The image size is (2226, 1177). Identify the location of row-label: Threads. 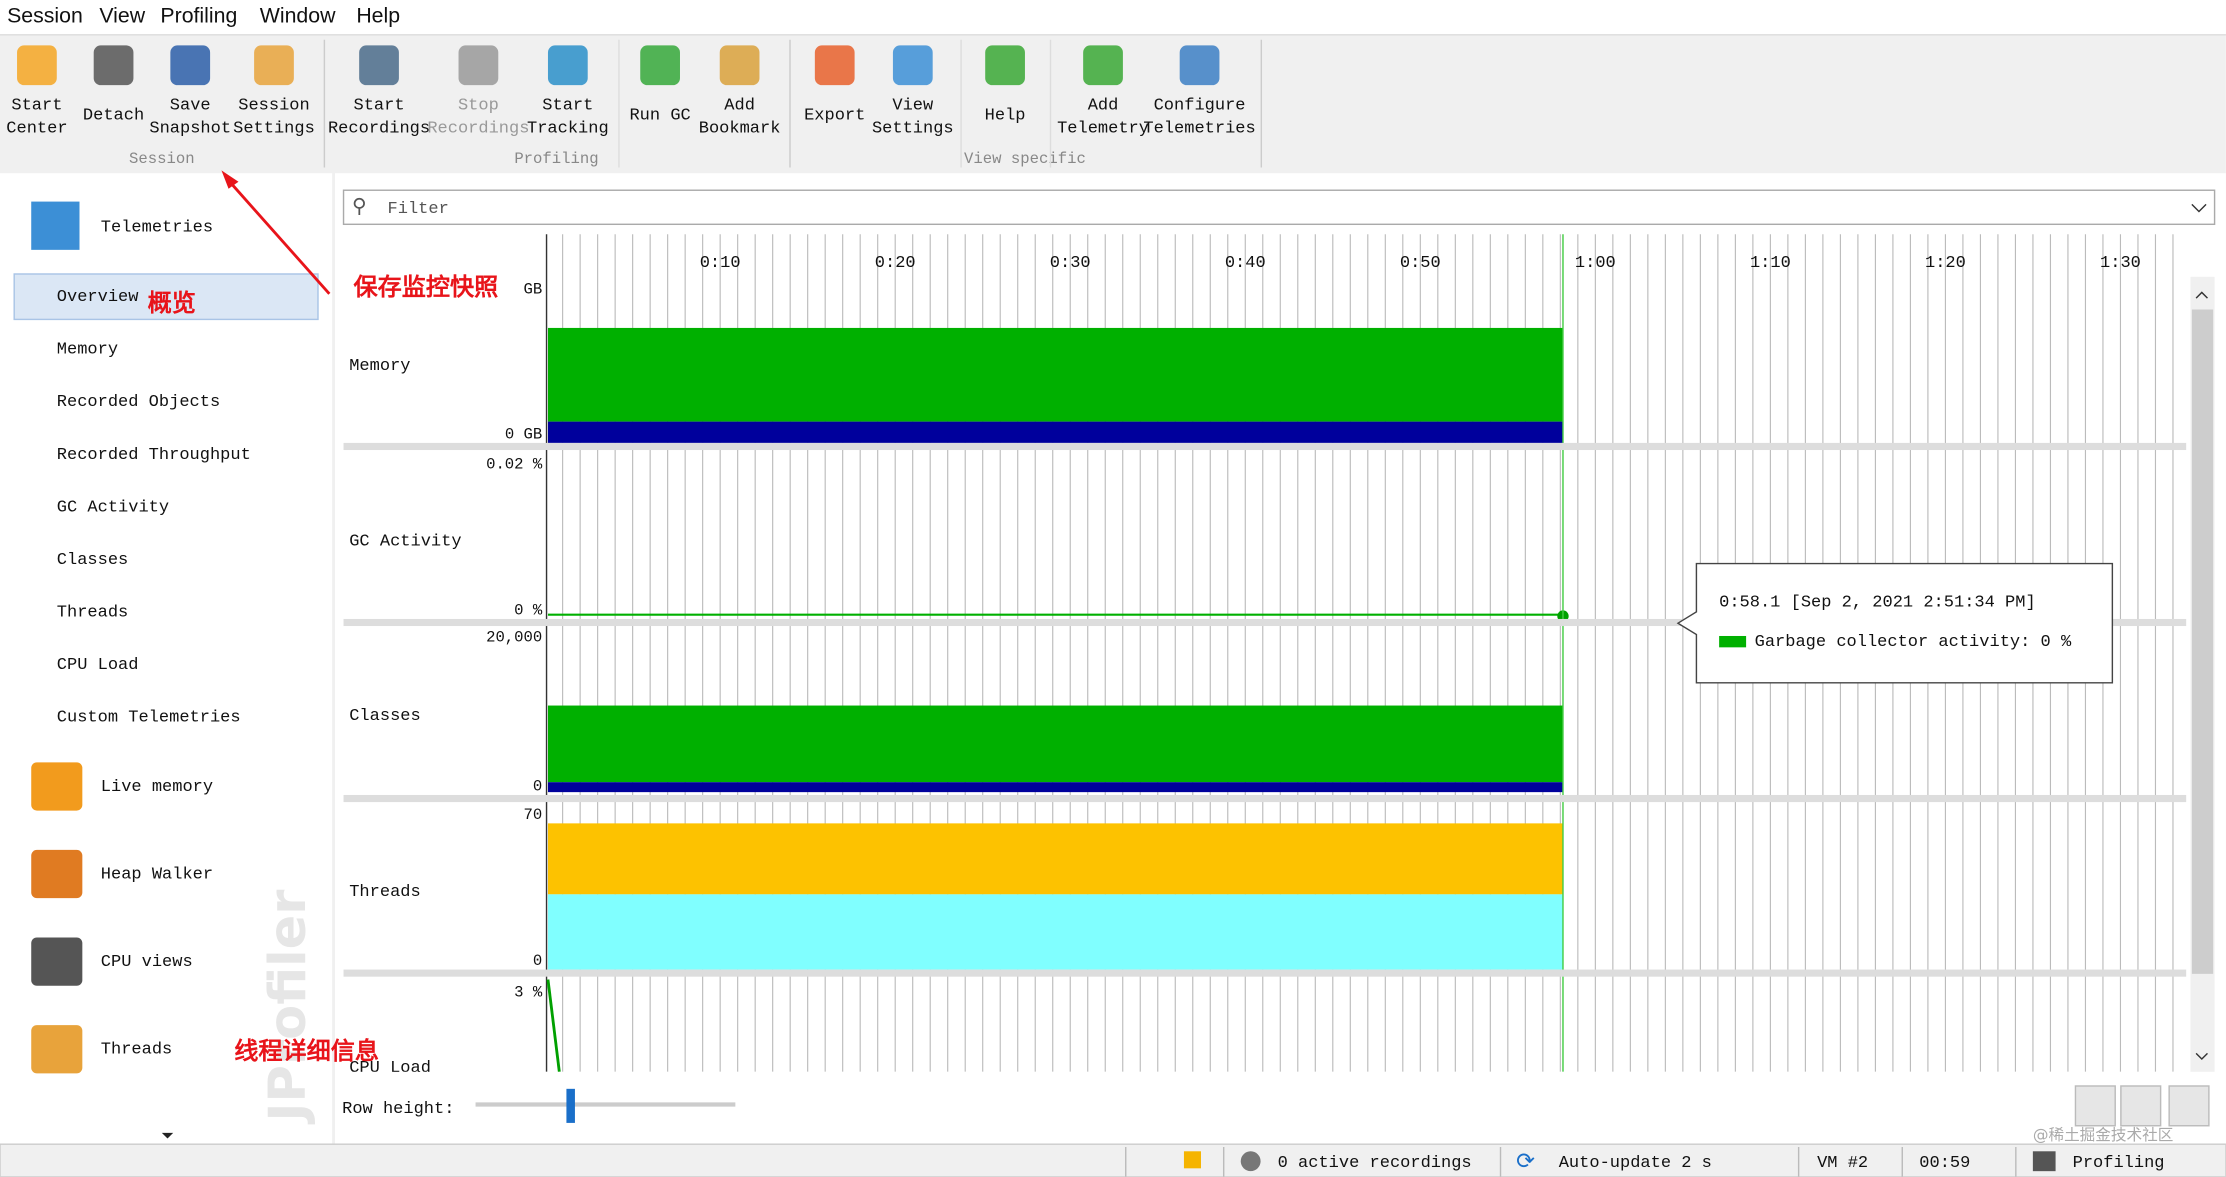
(384, 892).